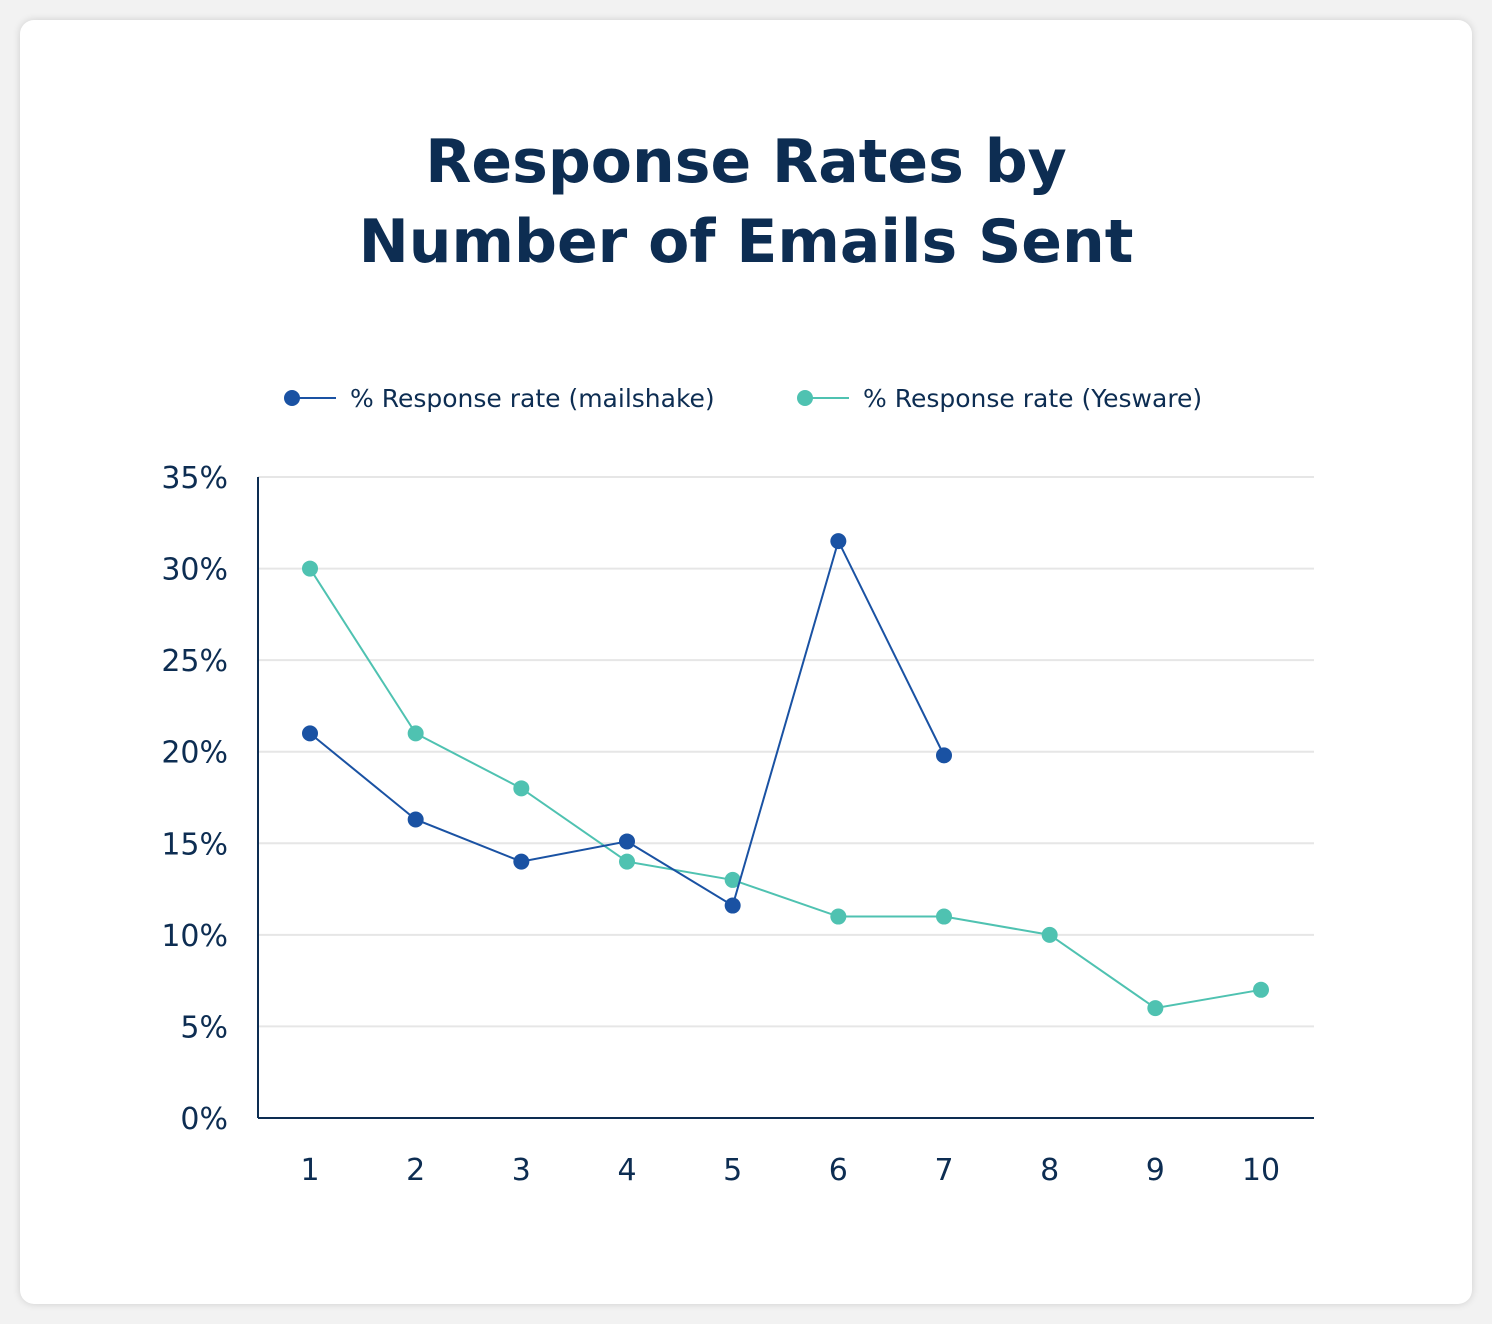 Image resolution: width=1492 pixels, height=1324 pixels. Describe the element at coordinates (746, 202) in the screenshot. I see `chart-title: Response Rates by Number of Emails Sent` at that location.